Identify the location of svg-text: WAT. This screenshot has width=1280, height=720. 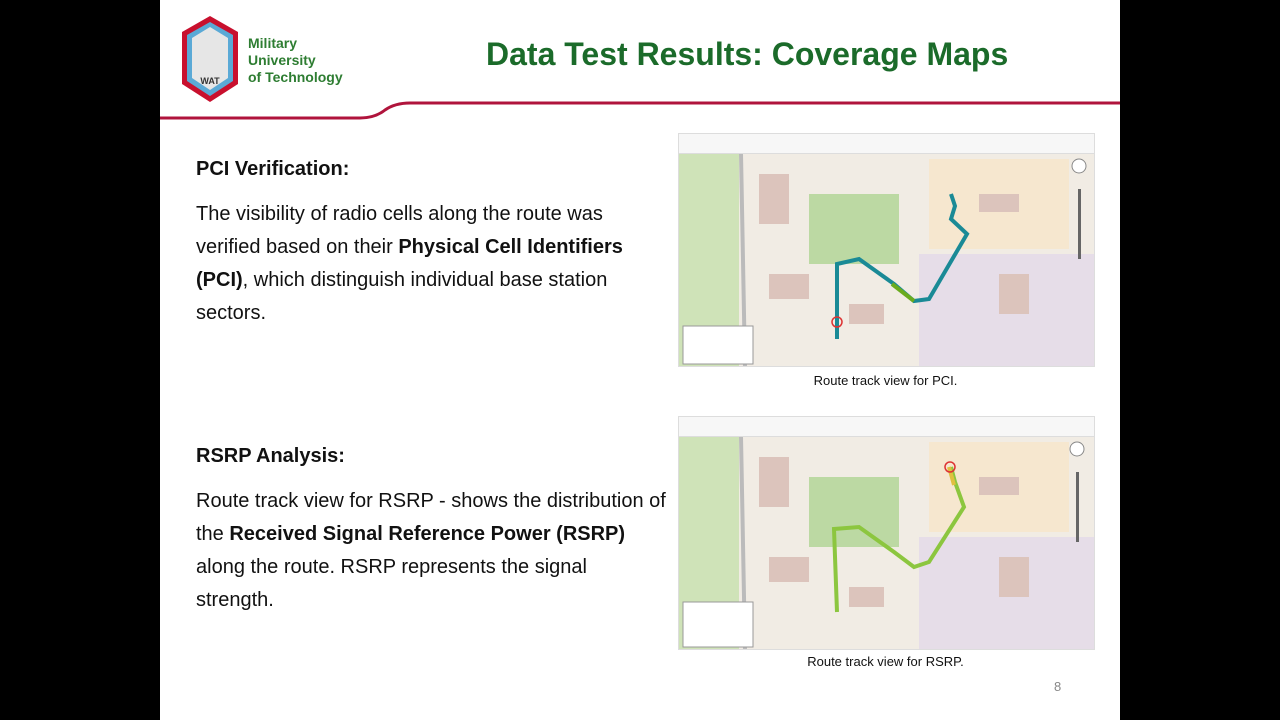
(210, 81).